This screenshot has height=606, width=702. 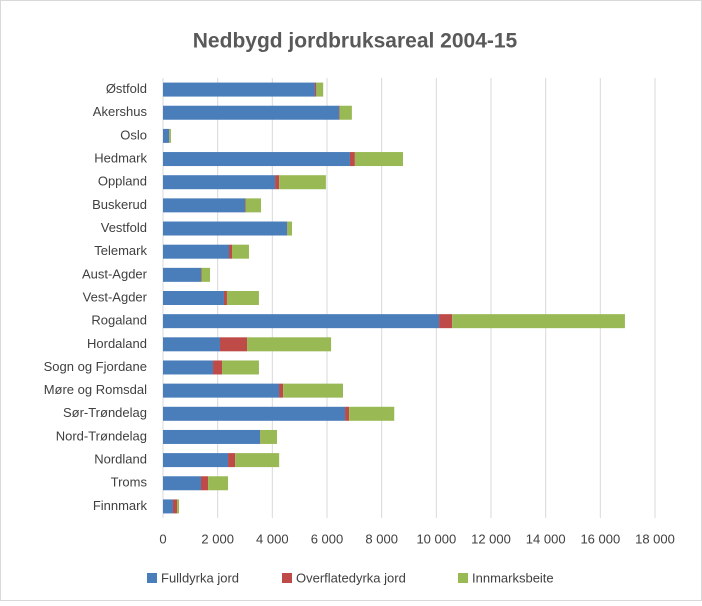 I want to click on legend-label: Innmarksbeite, so click(x=513, y=577).